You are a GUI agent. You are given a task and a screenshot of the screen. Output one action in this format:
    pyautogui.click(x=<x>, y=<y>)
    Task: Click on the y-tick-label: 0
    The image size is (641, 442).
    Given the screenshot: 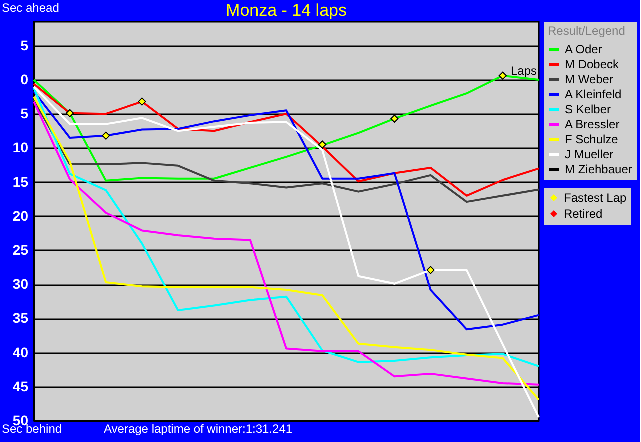 What is the action you would take?
    pyautogui.click(x=24, y=79)
    